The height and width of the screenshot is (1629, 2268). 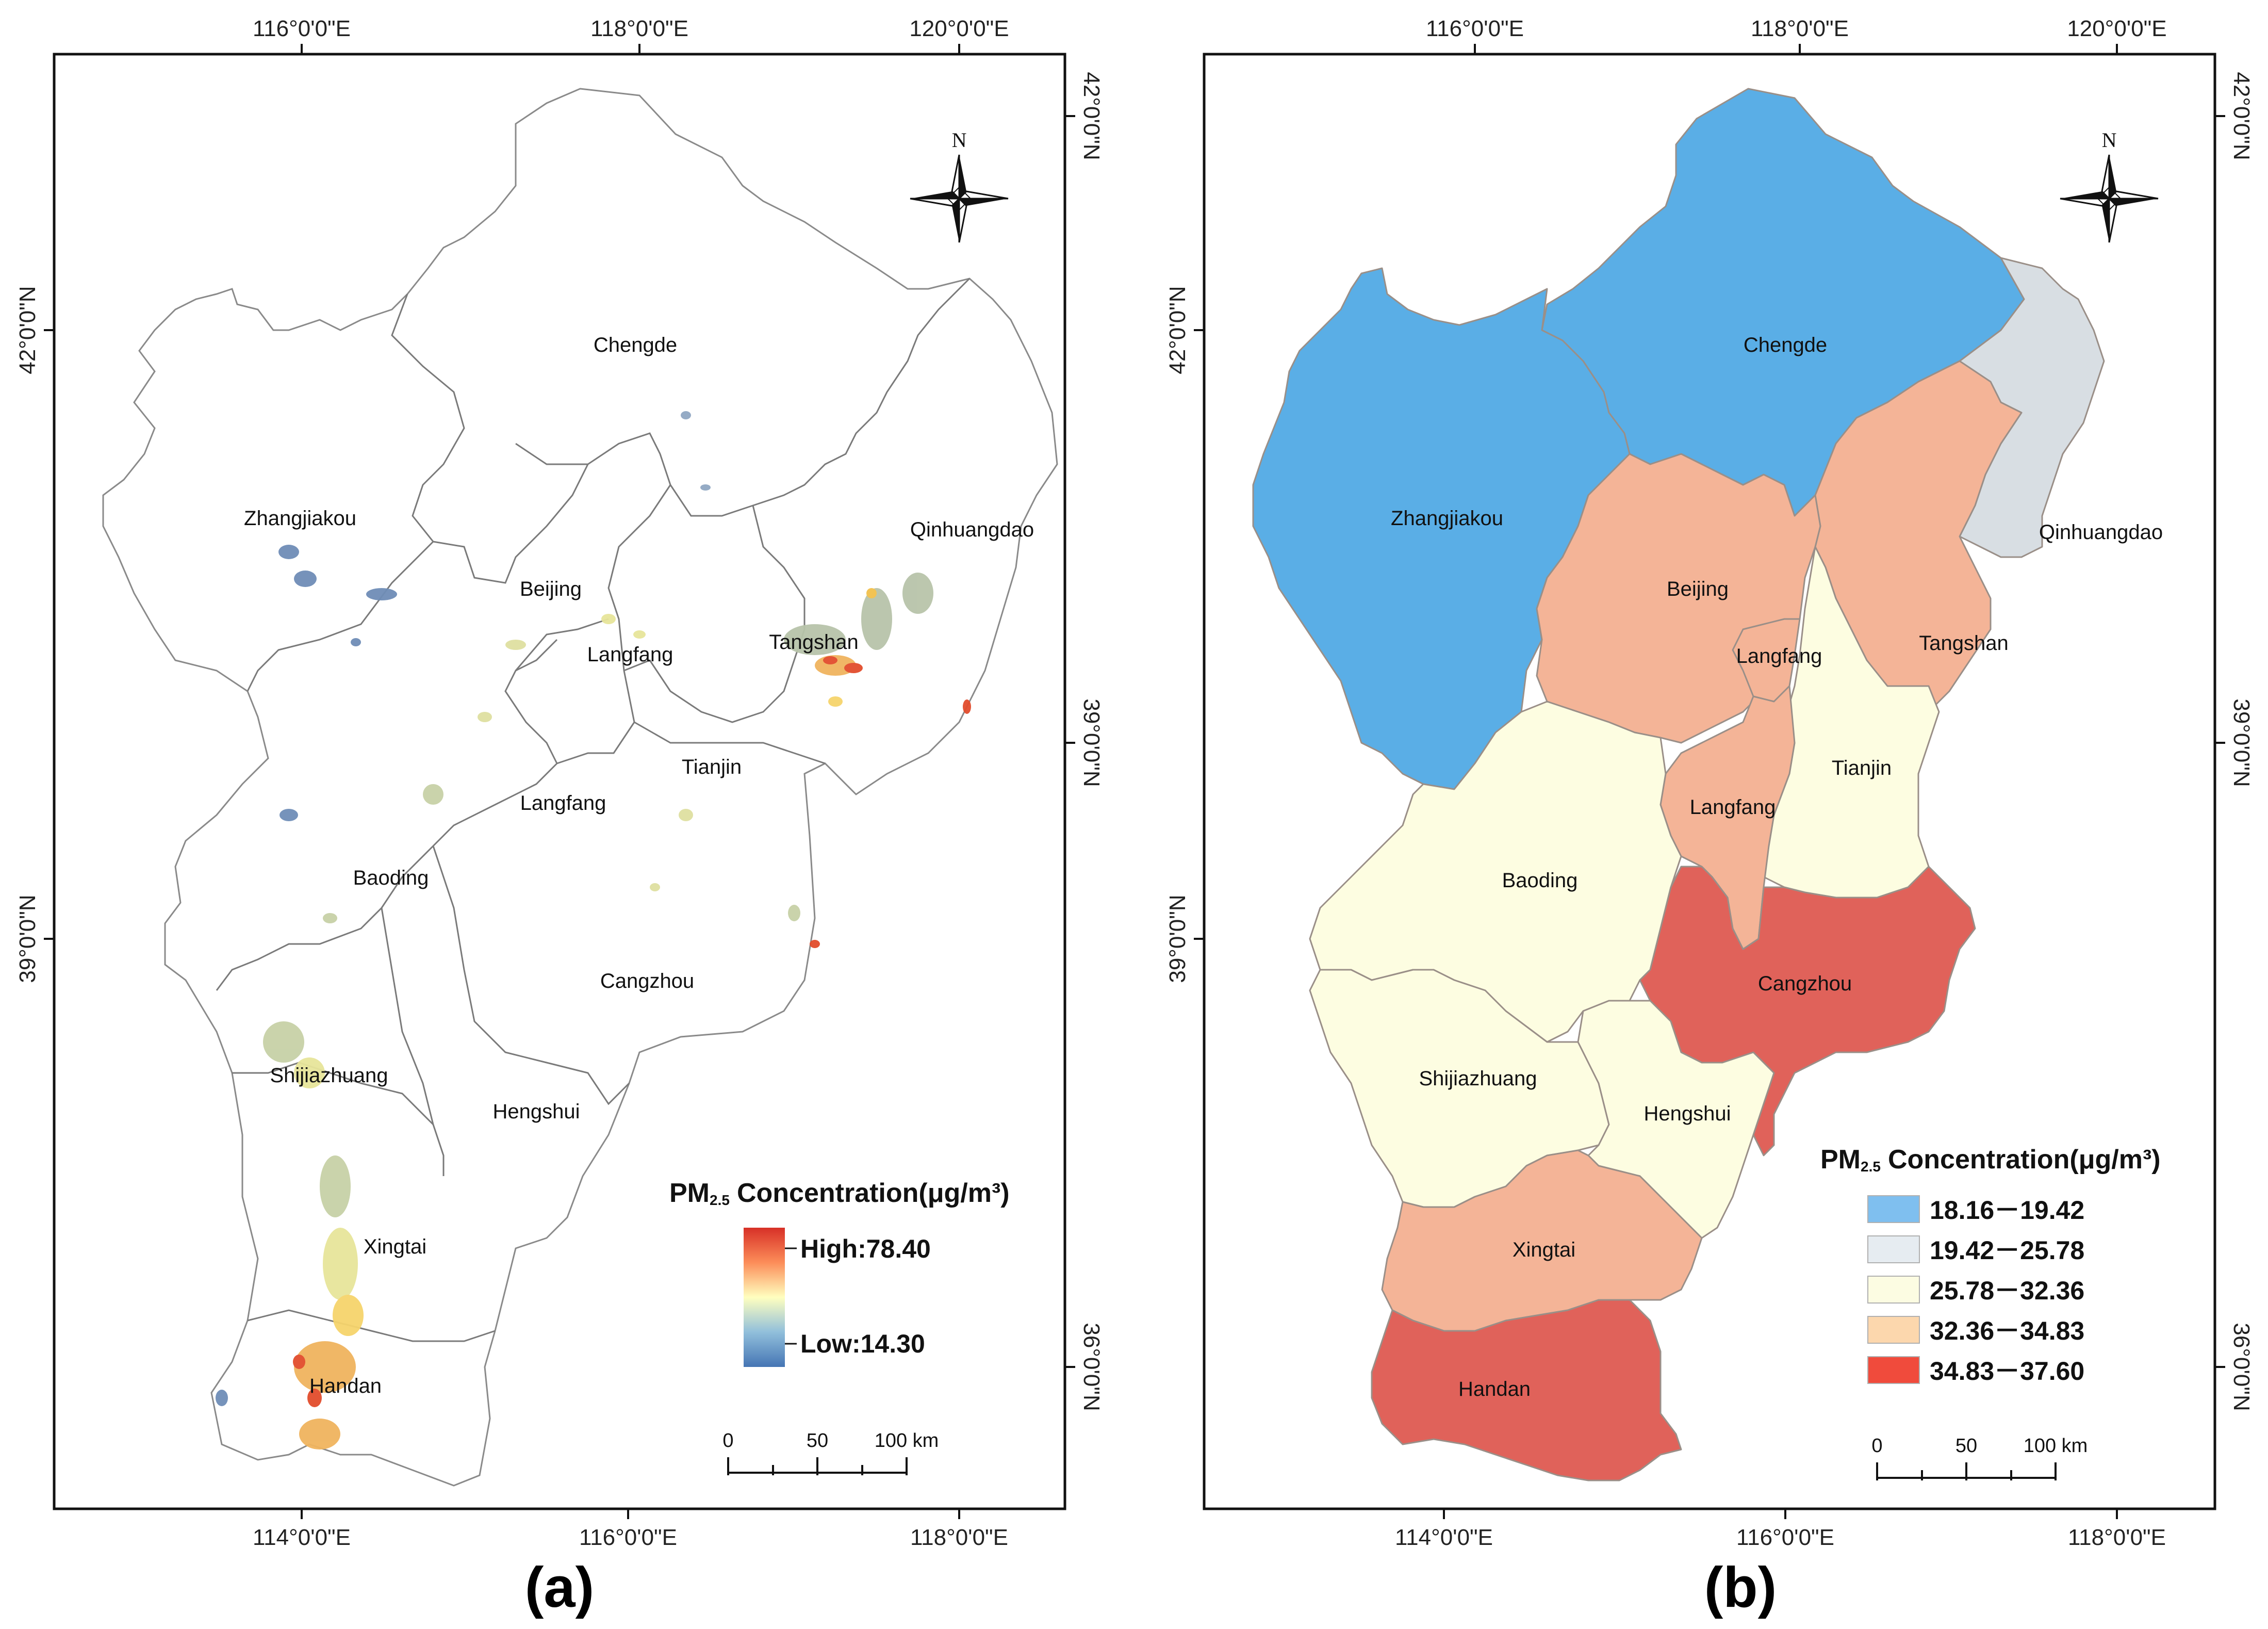 What do you see at coordinates (2007, 1251) in the screenshot?
I see `legend-class-label: 19.42－25.78` at bounding box center [2007, 1251].